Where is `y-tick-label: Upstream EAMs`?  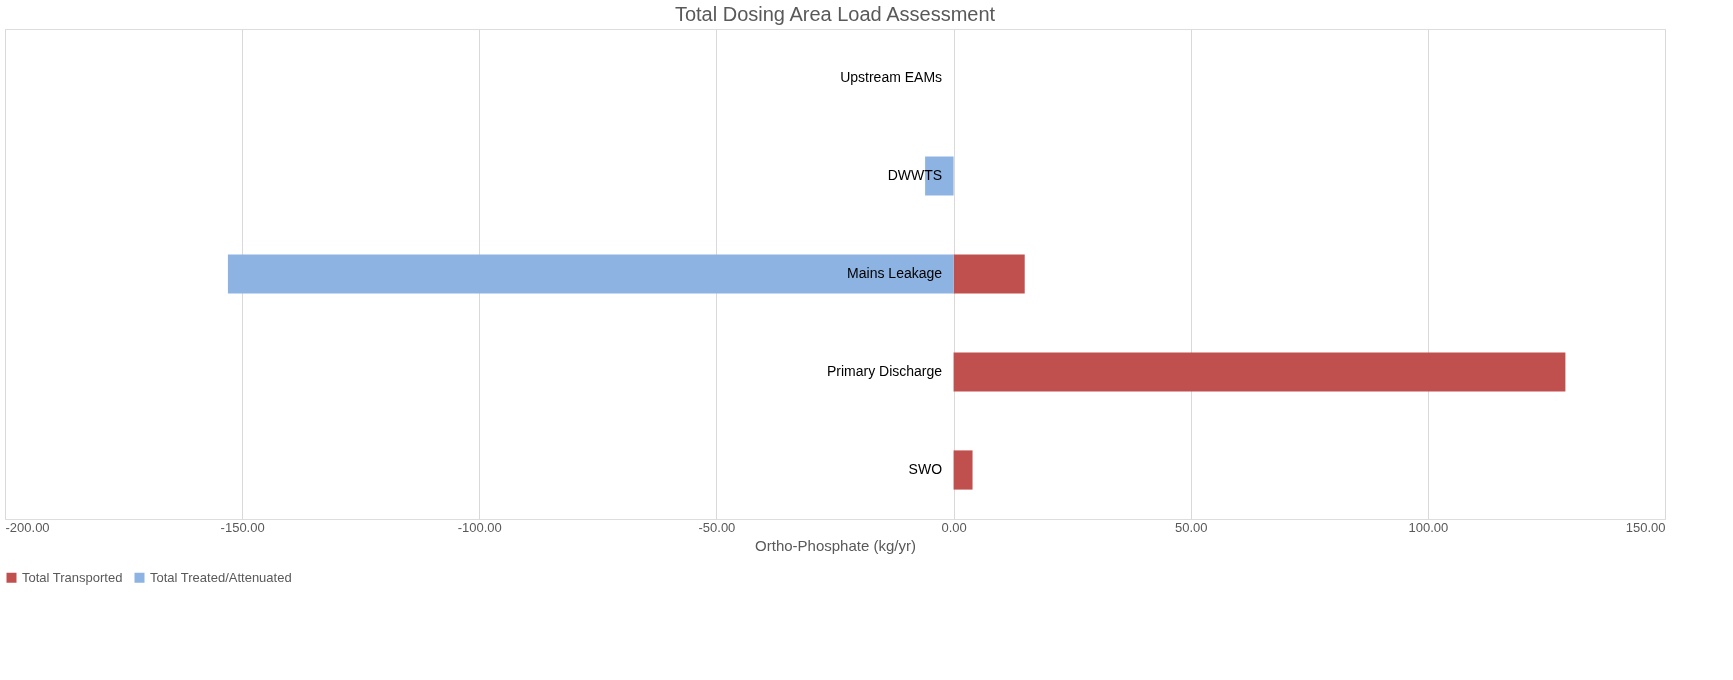
y-tick-label: Upstream EAMs is located at coordinates (891, 77).